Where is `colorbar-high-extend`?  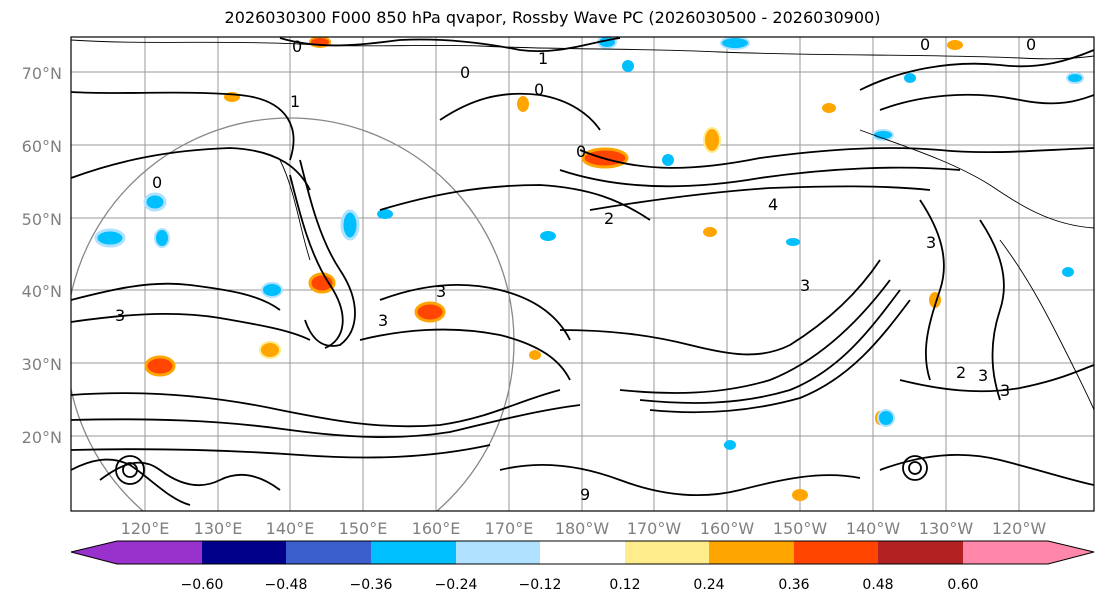 colorbar-high-extend is located at coordinates (1071, 552).